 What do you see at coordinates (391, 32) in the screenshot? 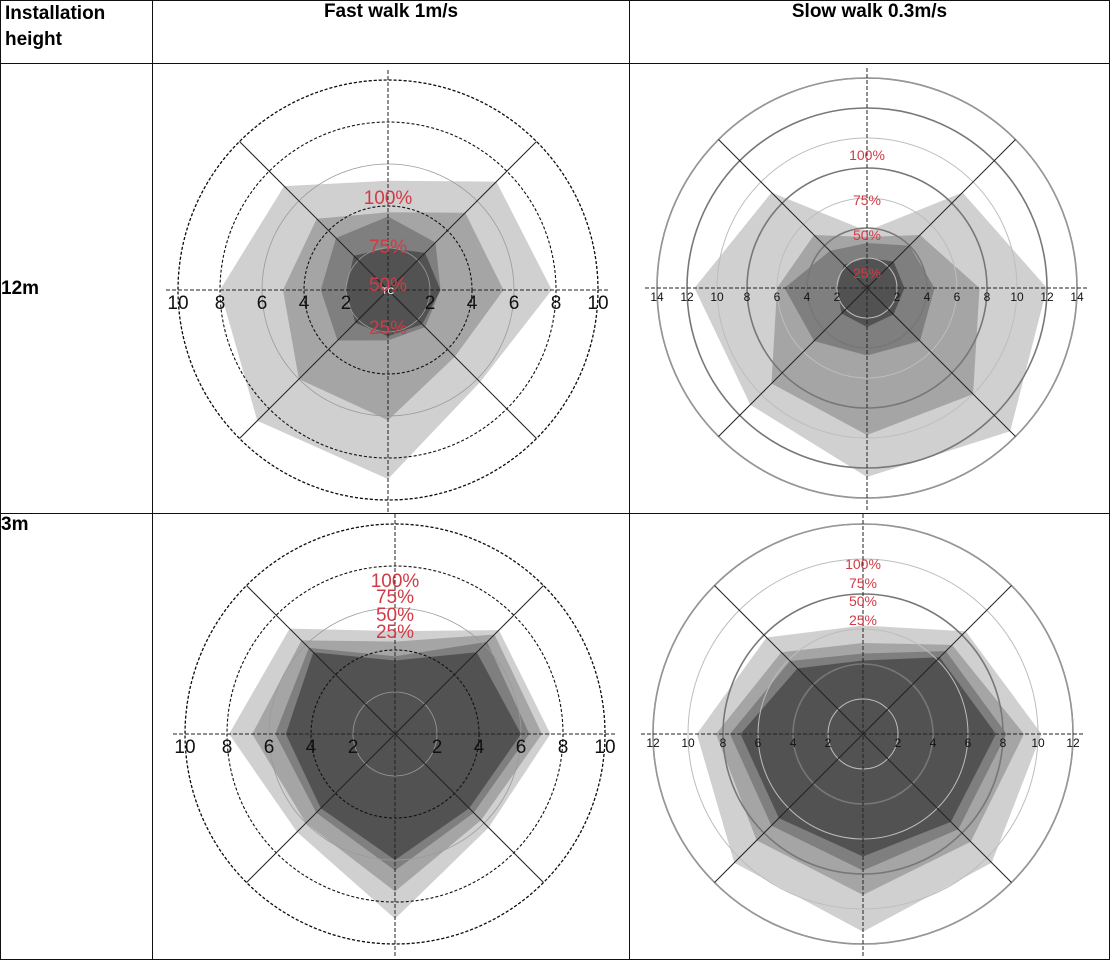
I see `header-fast-walk: Fast walk 1m/s` at bounding box center [391, 32].